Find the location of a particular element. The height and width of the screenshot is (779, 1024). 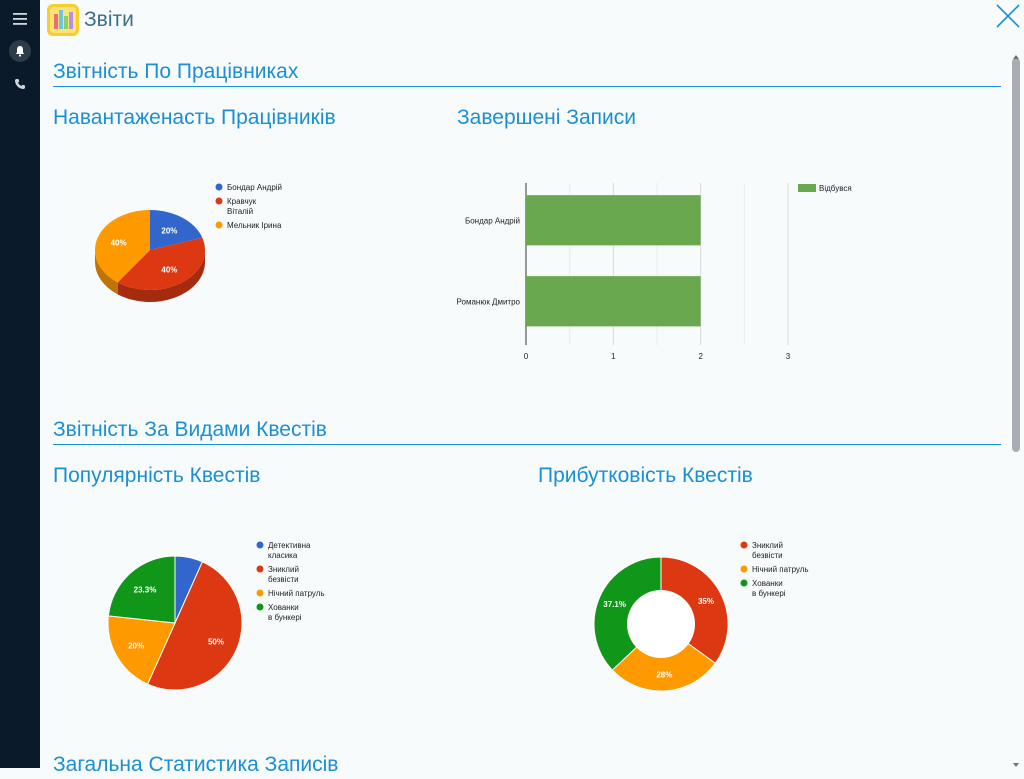

section-title-general: Загальна Статистика Записів is located at coordinates (196, 764).